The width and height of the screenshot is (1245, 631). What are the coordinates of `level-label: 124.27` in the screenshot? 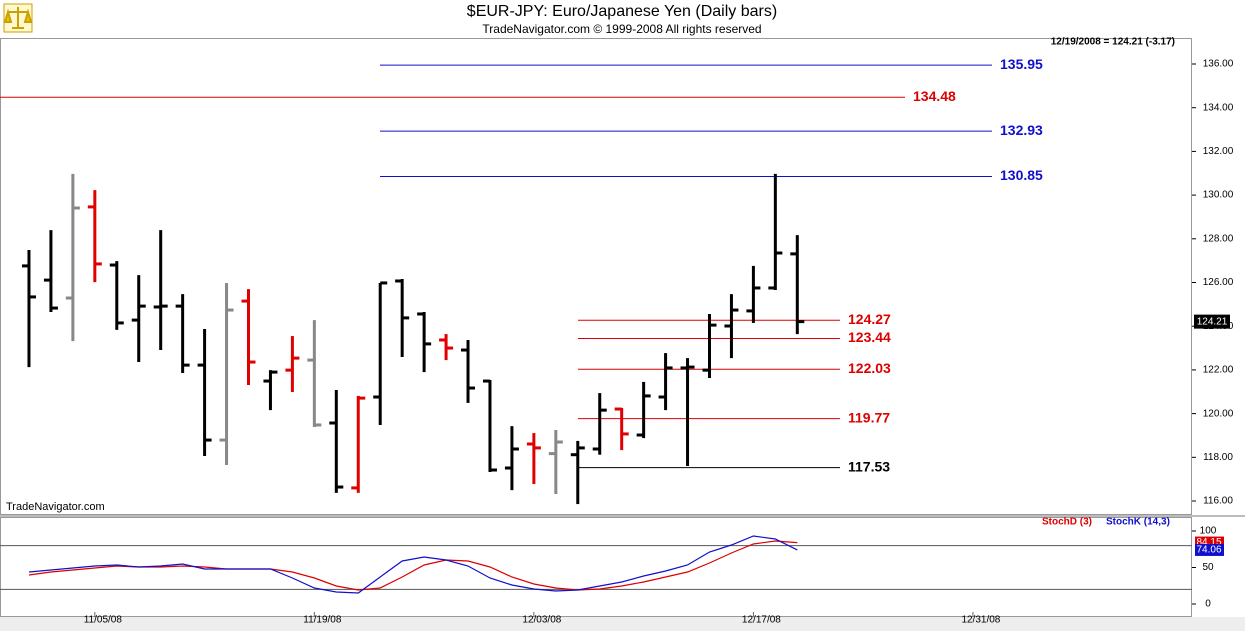 It's located at (869, 319).